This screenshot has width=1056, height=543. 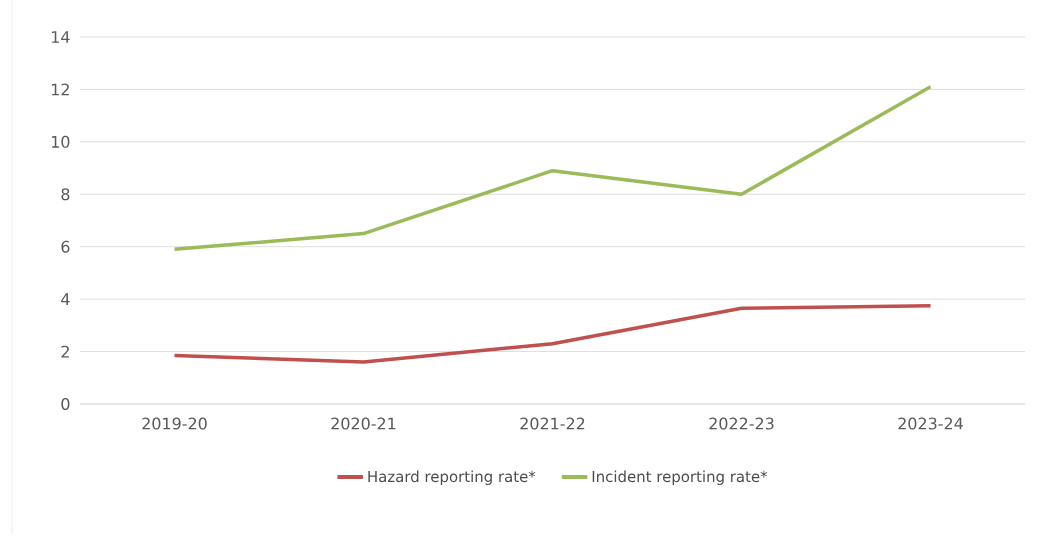 What do you see at coordinates (60, 37) in the screenshot?
I see `y-tick-label: 14` at bounding box center [60, 37].